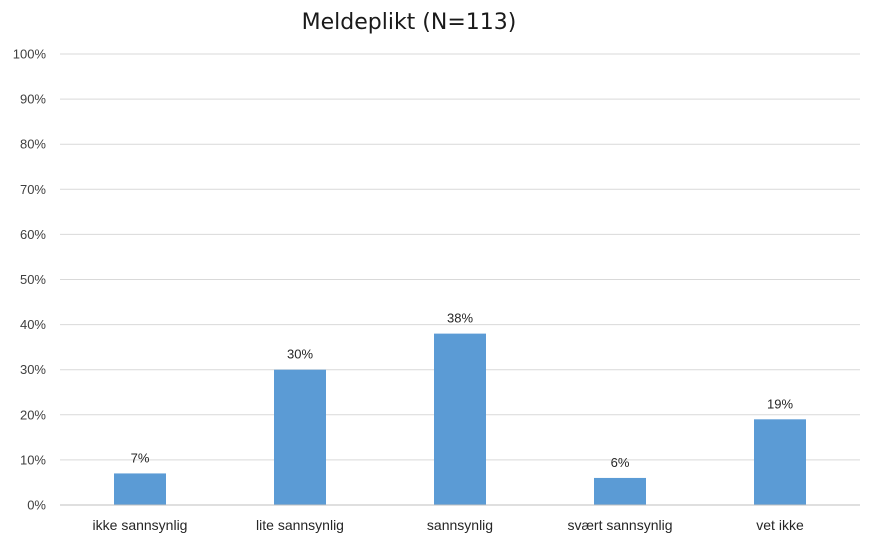 The image size is (877, 536). What do you see at coordinates (33, 99) in the screenshot?
I see `y-tick-label: 90%` at bounding box center [33, 99].